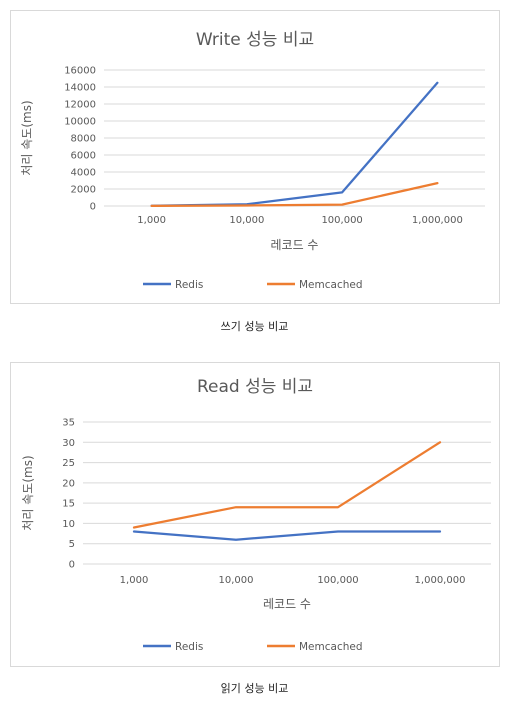  Describe the element at coordinates (254, 688) in the screenshot. I see `read-chart-caption: 읽기 성능 비교` at that location.